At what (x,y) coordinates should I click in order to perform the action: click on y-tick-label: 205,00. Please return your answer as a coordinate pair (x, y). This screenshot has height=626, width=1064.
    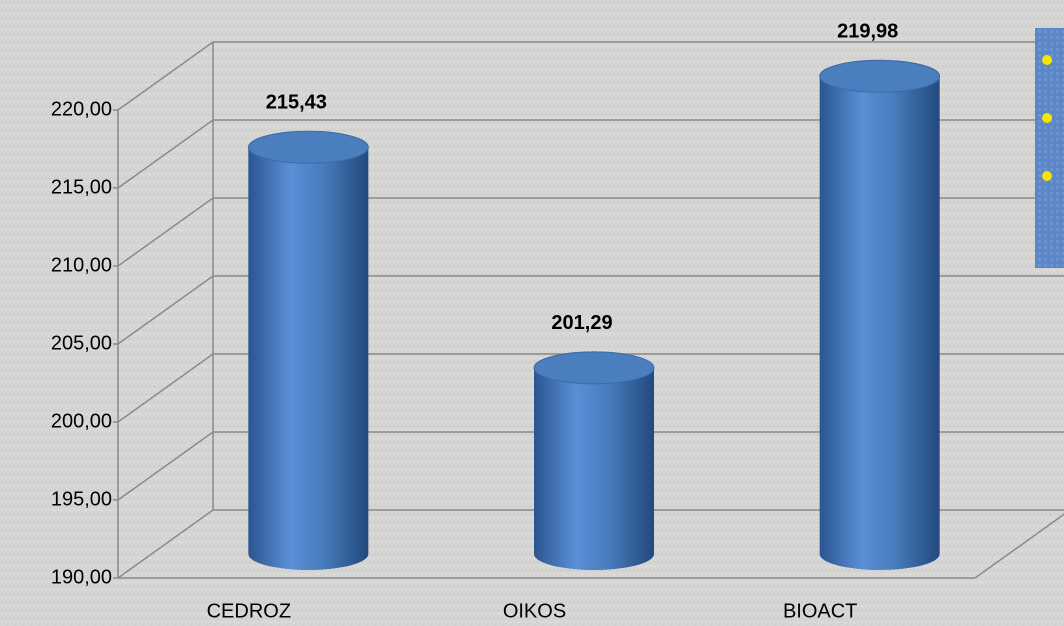
    Looking at the image, I should click on (81, 343).